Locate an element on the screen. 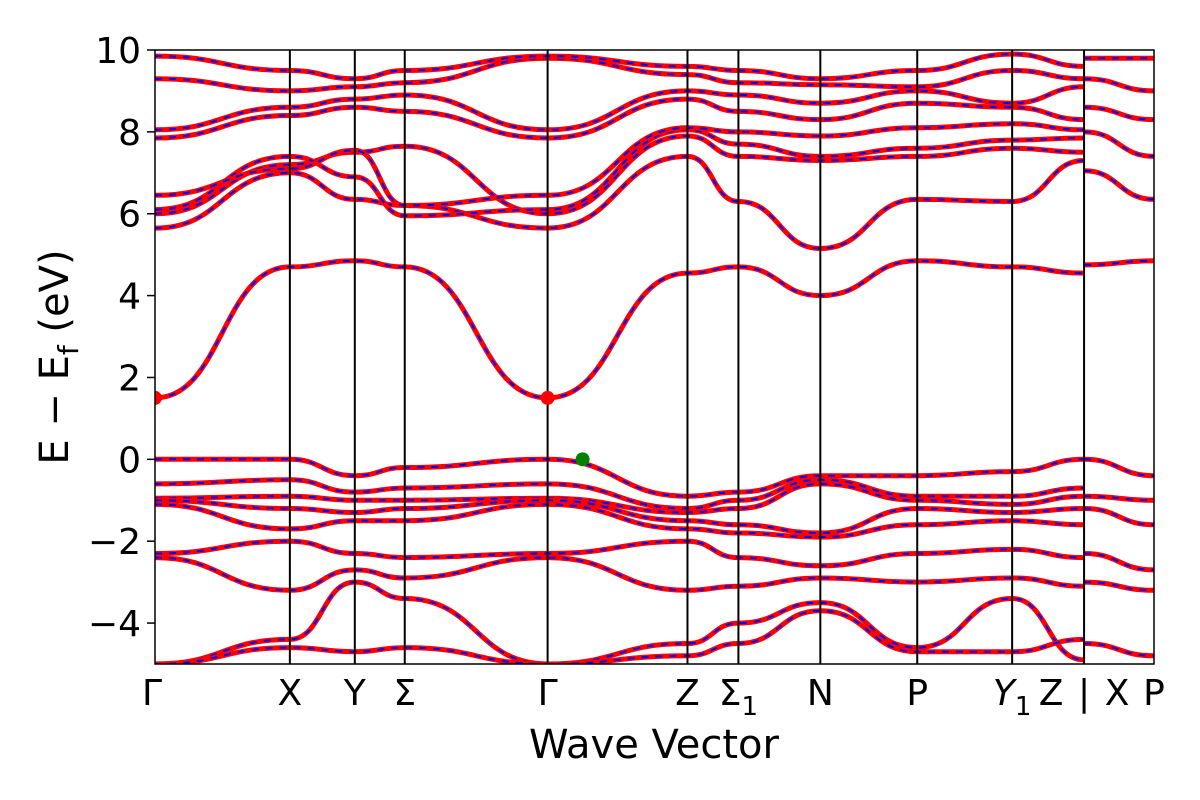 This screenshot has height=800, width=1200. band-tail-5-dash is located at coordinates (1119, 84).